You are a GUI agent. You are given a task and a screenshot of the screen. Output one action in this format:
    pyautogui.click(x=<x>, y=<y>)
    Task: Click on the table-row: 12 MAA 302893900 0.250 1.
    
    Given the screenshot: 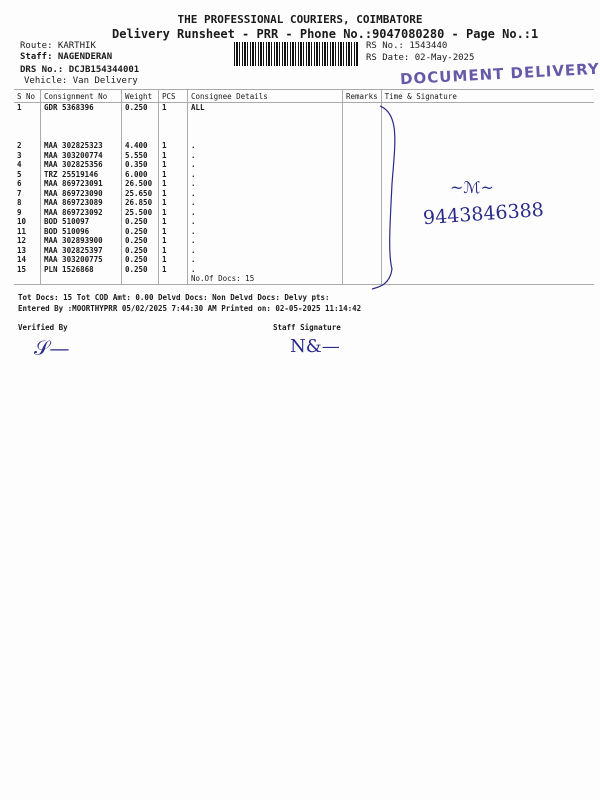 What is the action you would take?
    pyautogui.click(x=304, y=241)
    